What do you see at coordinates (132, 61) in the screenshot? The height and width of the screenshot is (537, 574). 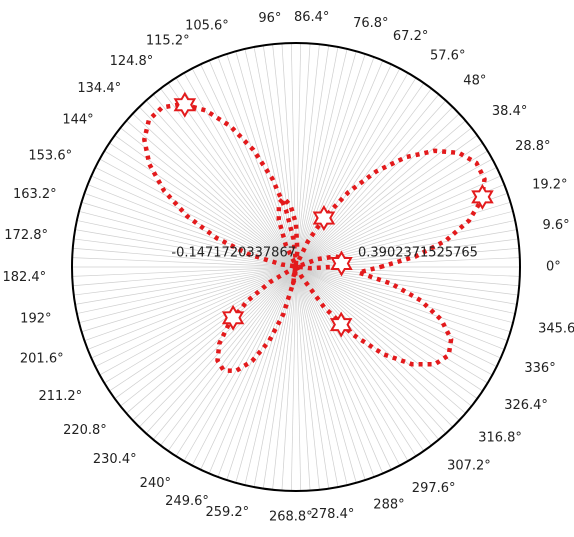 I see `theta-tick-label: 124.8°` at bounding box center [132, 61].